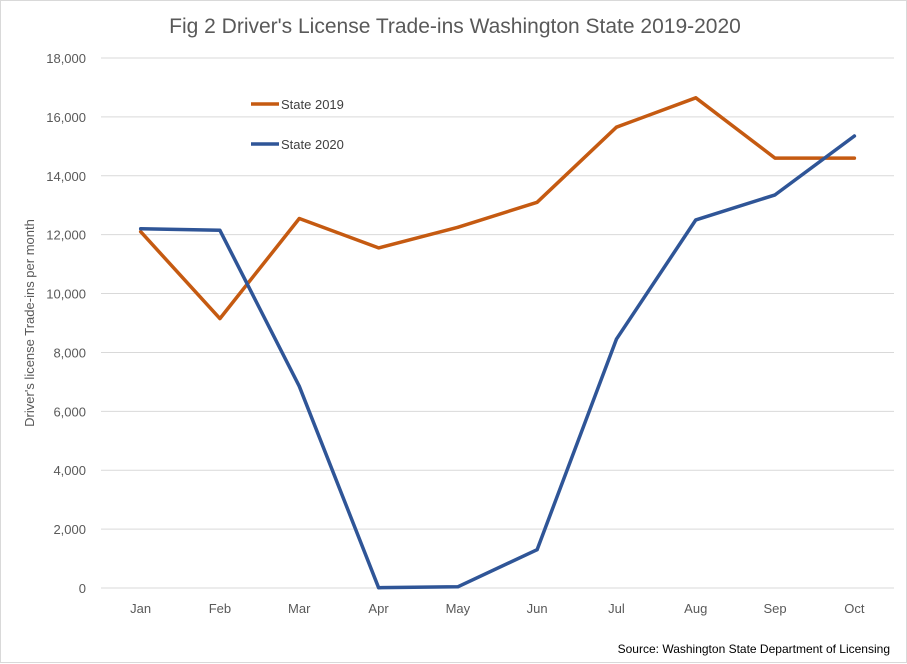 Image resolution: width=907 pixels, height=664 pixels. I want to click on y-tick-label: 0, so click(82, 588).